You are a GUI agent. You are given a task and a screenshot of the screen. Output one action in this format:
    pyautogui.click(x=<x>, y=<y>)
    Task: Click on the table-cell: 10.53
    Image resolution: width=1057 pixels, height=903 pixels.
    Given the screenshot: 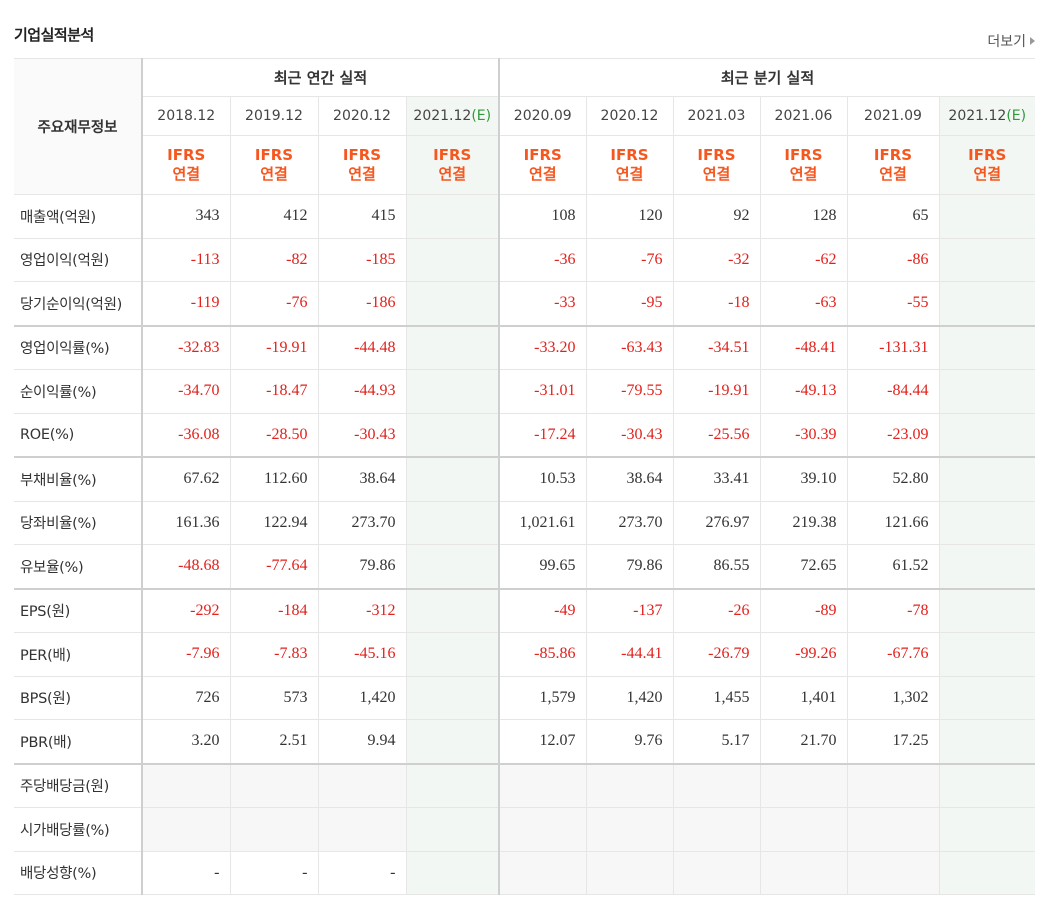 What is the action you would take?
    pyautogui.click(x=542, y=479)
    